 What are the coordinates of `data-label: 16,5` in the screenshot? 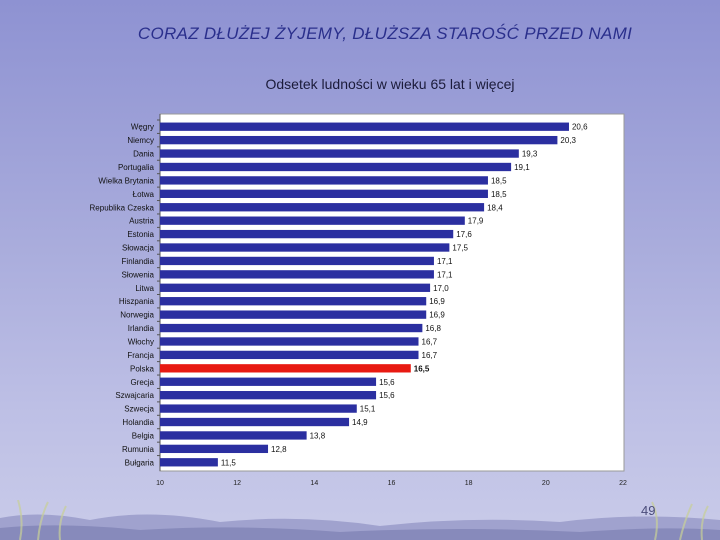 It's located at (422, 368).